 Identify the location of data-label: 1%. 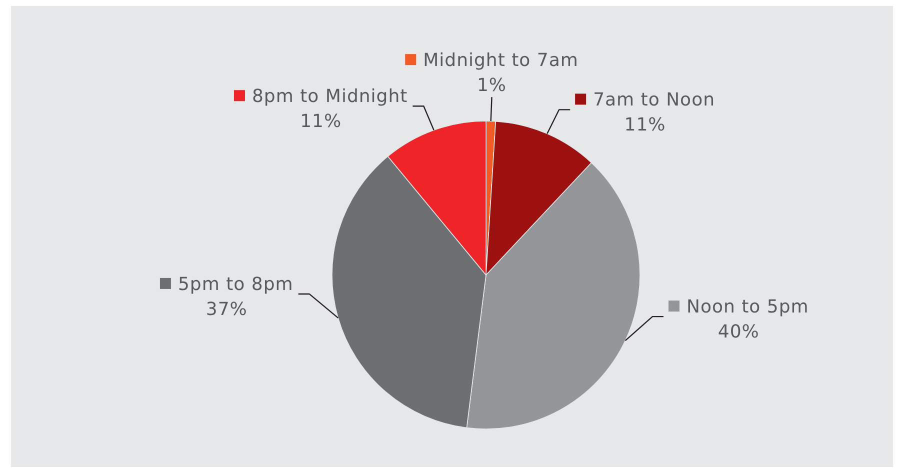
(492, 85).